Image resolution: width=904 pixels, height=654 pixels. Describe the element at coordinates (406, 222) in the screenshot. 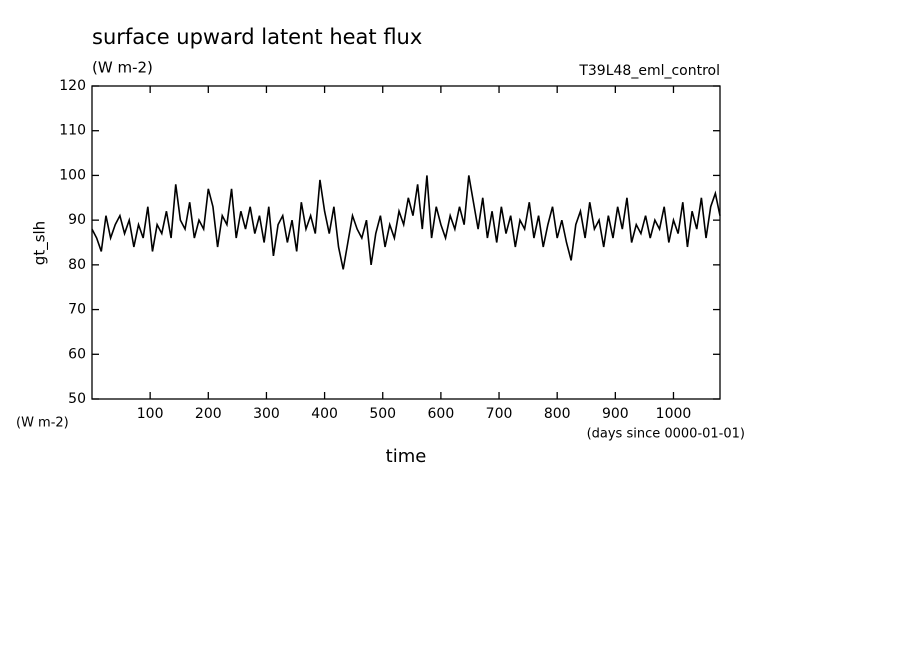

I see `data-line` at that location.